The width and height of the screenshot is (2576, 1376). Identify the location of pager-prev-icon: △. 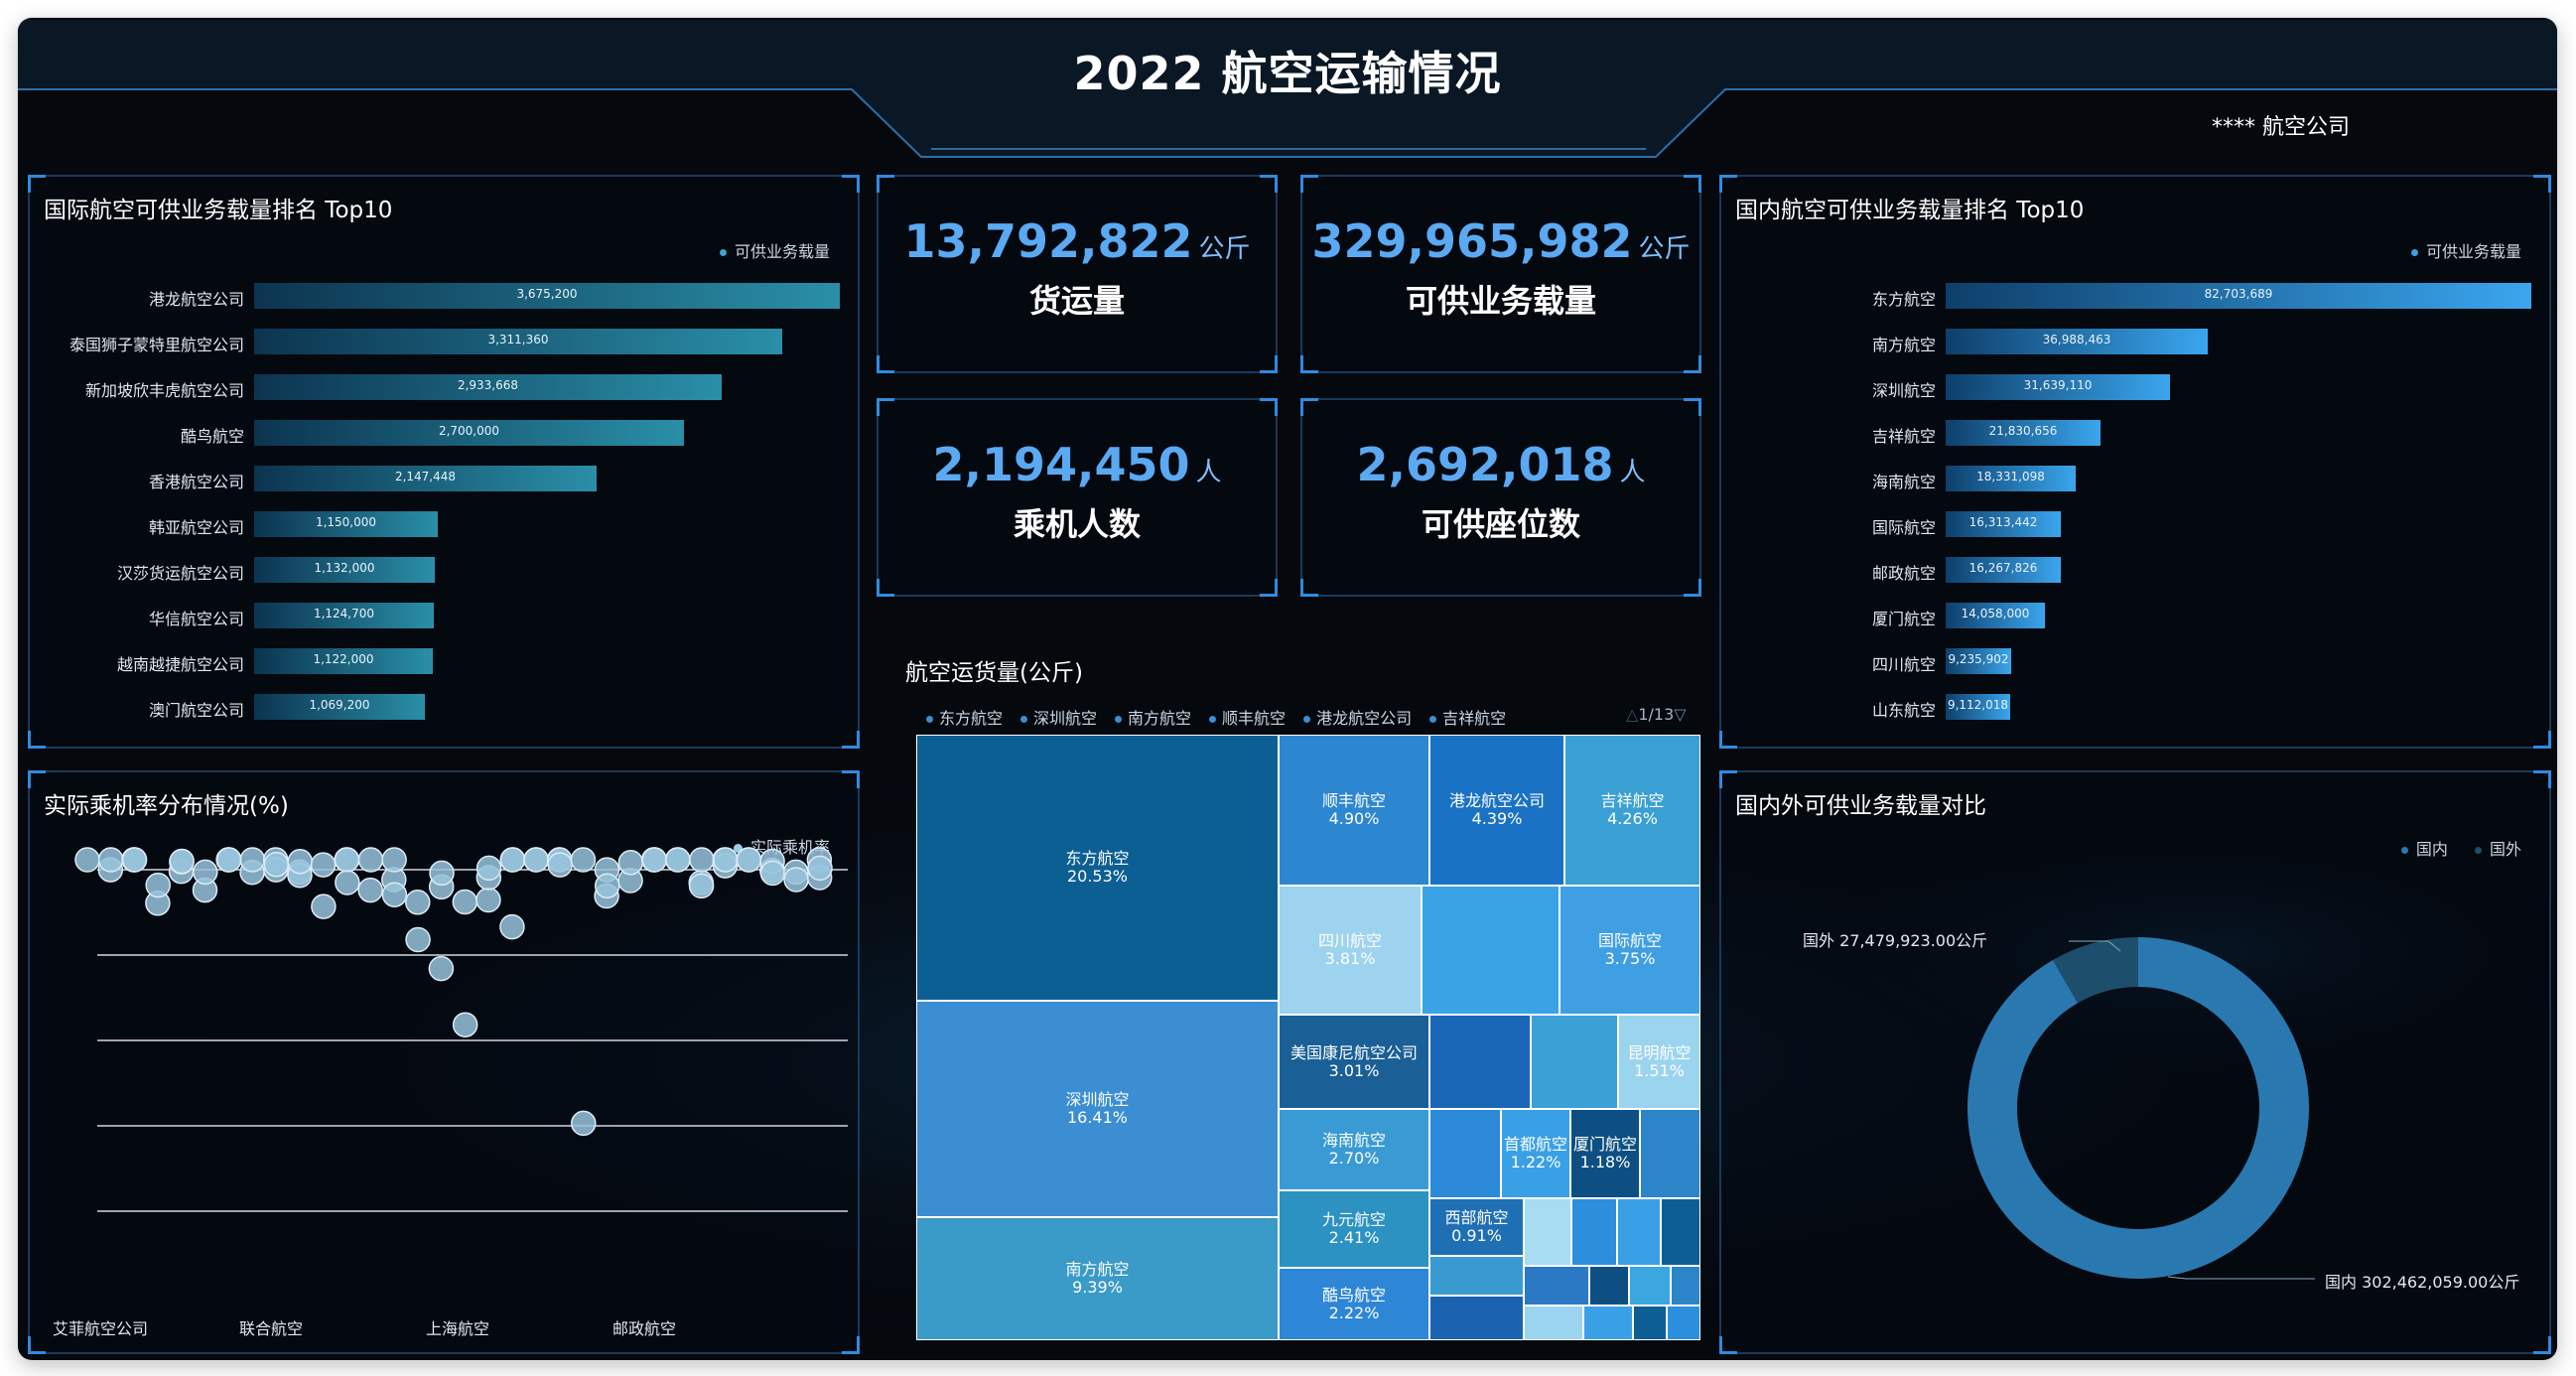
(1632, 714).